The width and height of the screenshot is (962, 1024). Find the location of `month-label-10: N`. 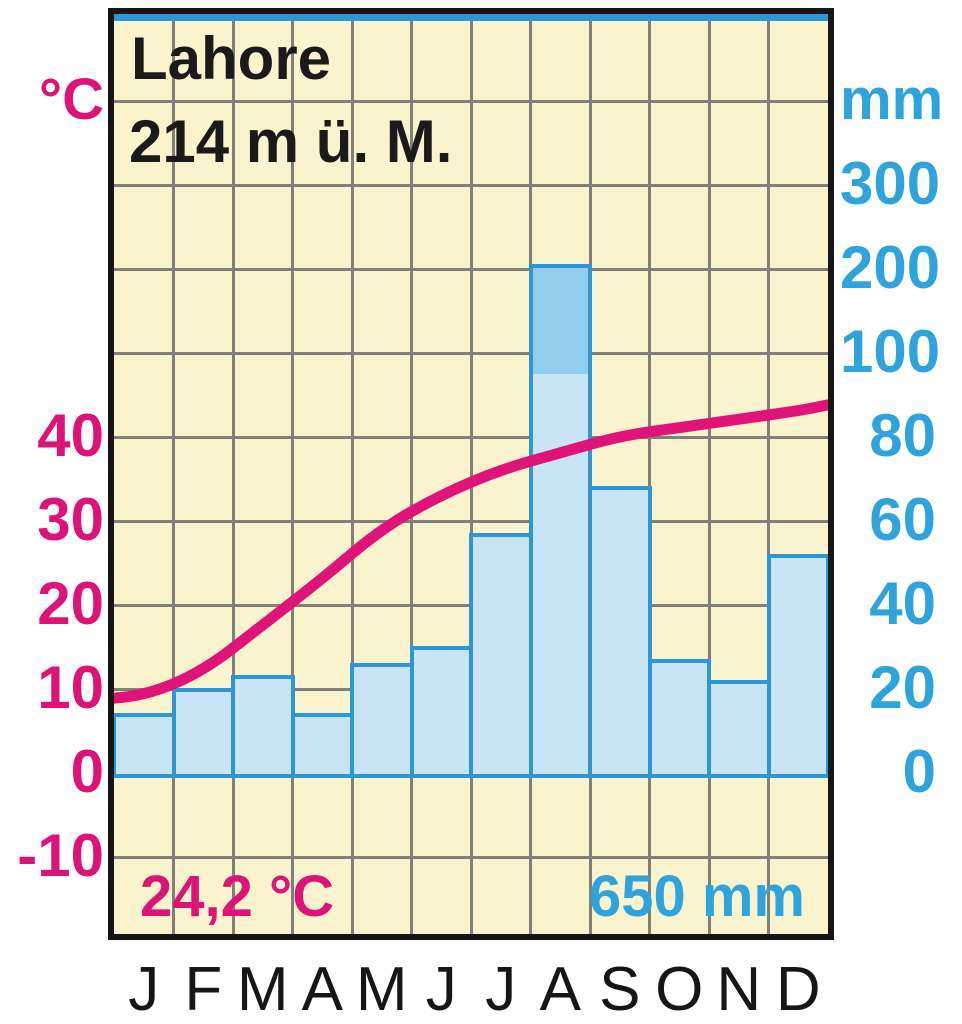

month-label-10: N is located at coordinates (739, 989).